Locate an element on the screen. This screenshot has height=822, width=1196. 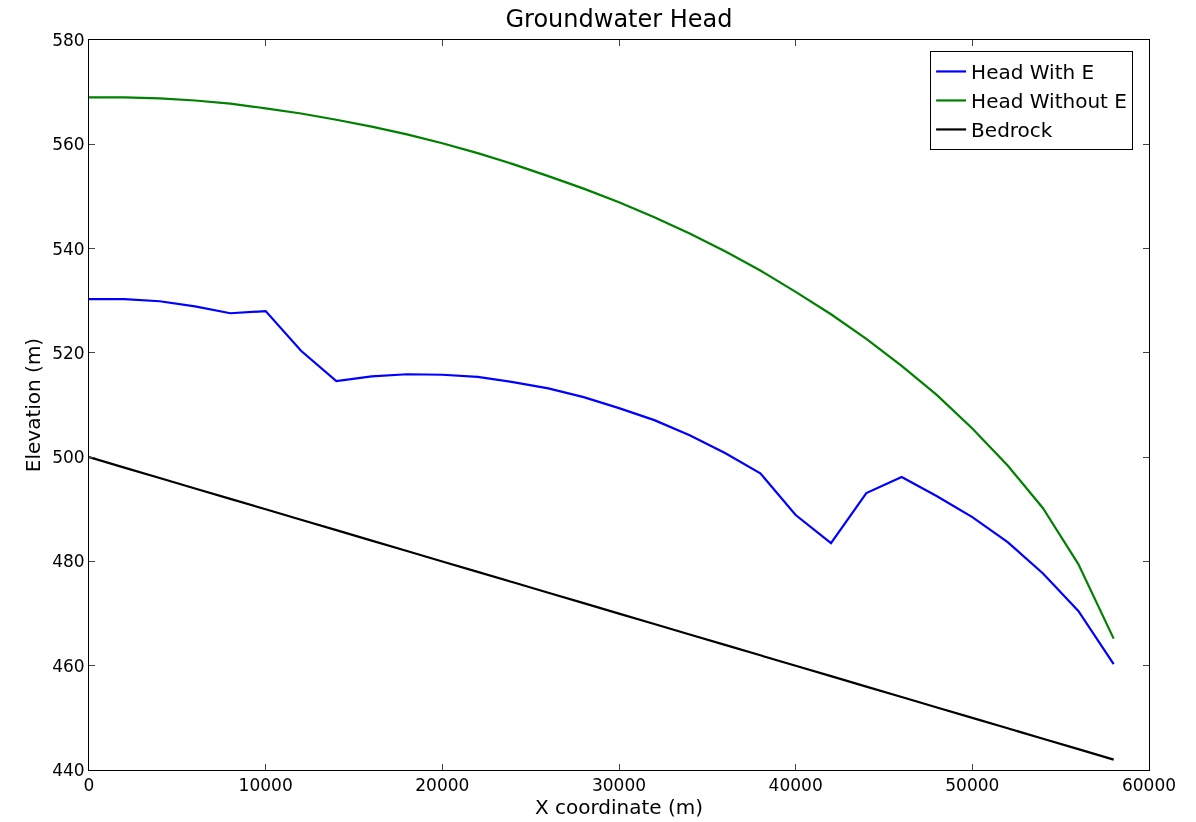
x-tick-label: 20000 is located at coordinates (442, 785).